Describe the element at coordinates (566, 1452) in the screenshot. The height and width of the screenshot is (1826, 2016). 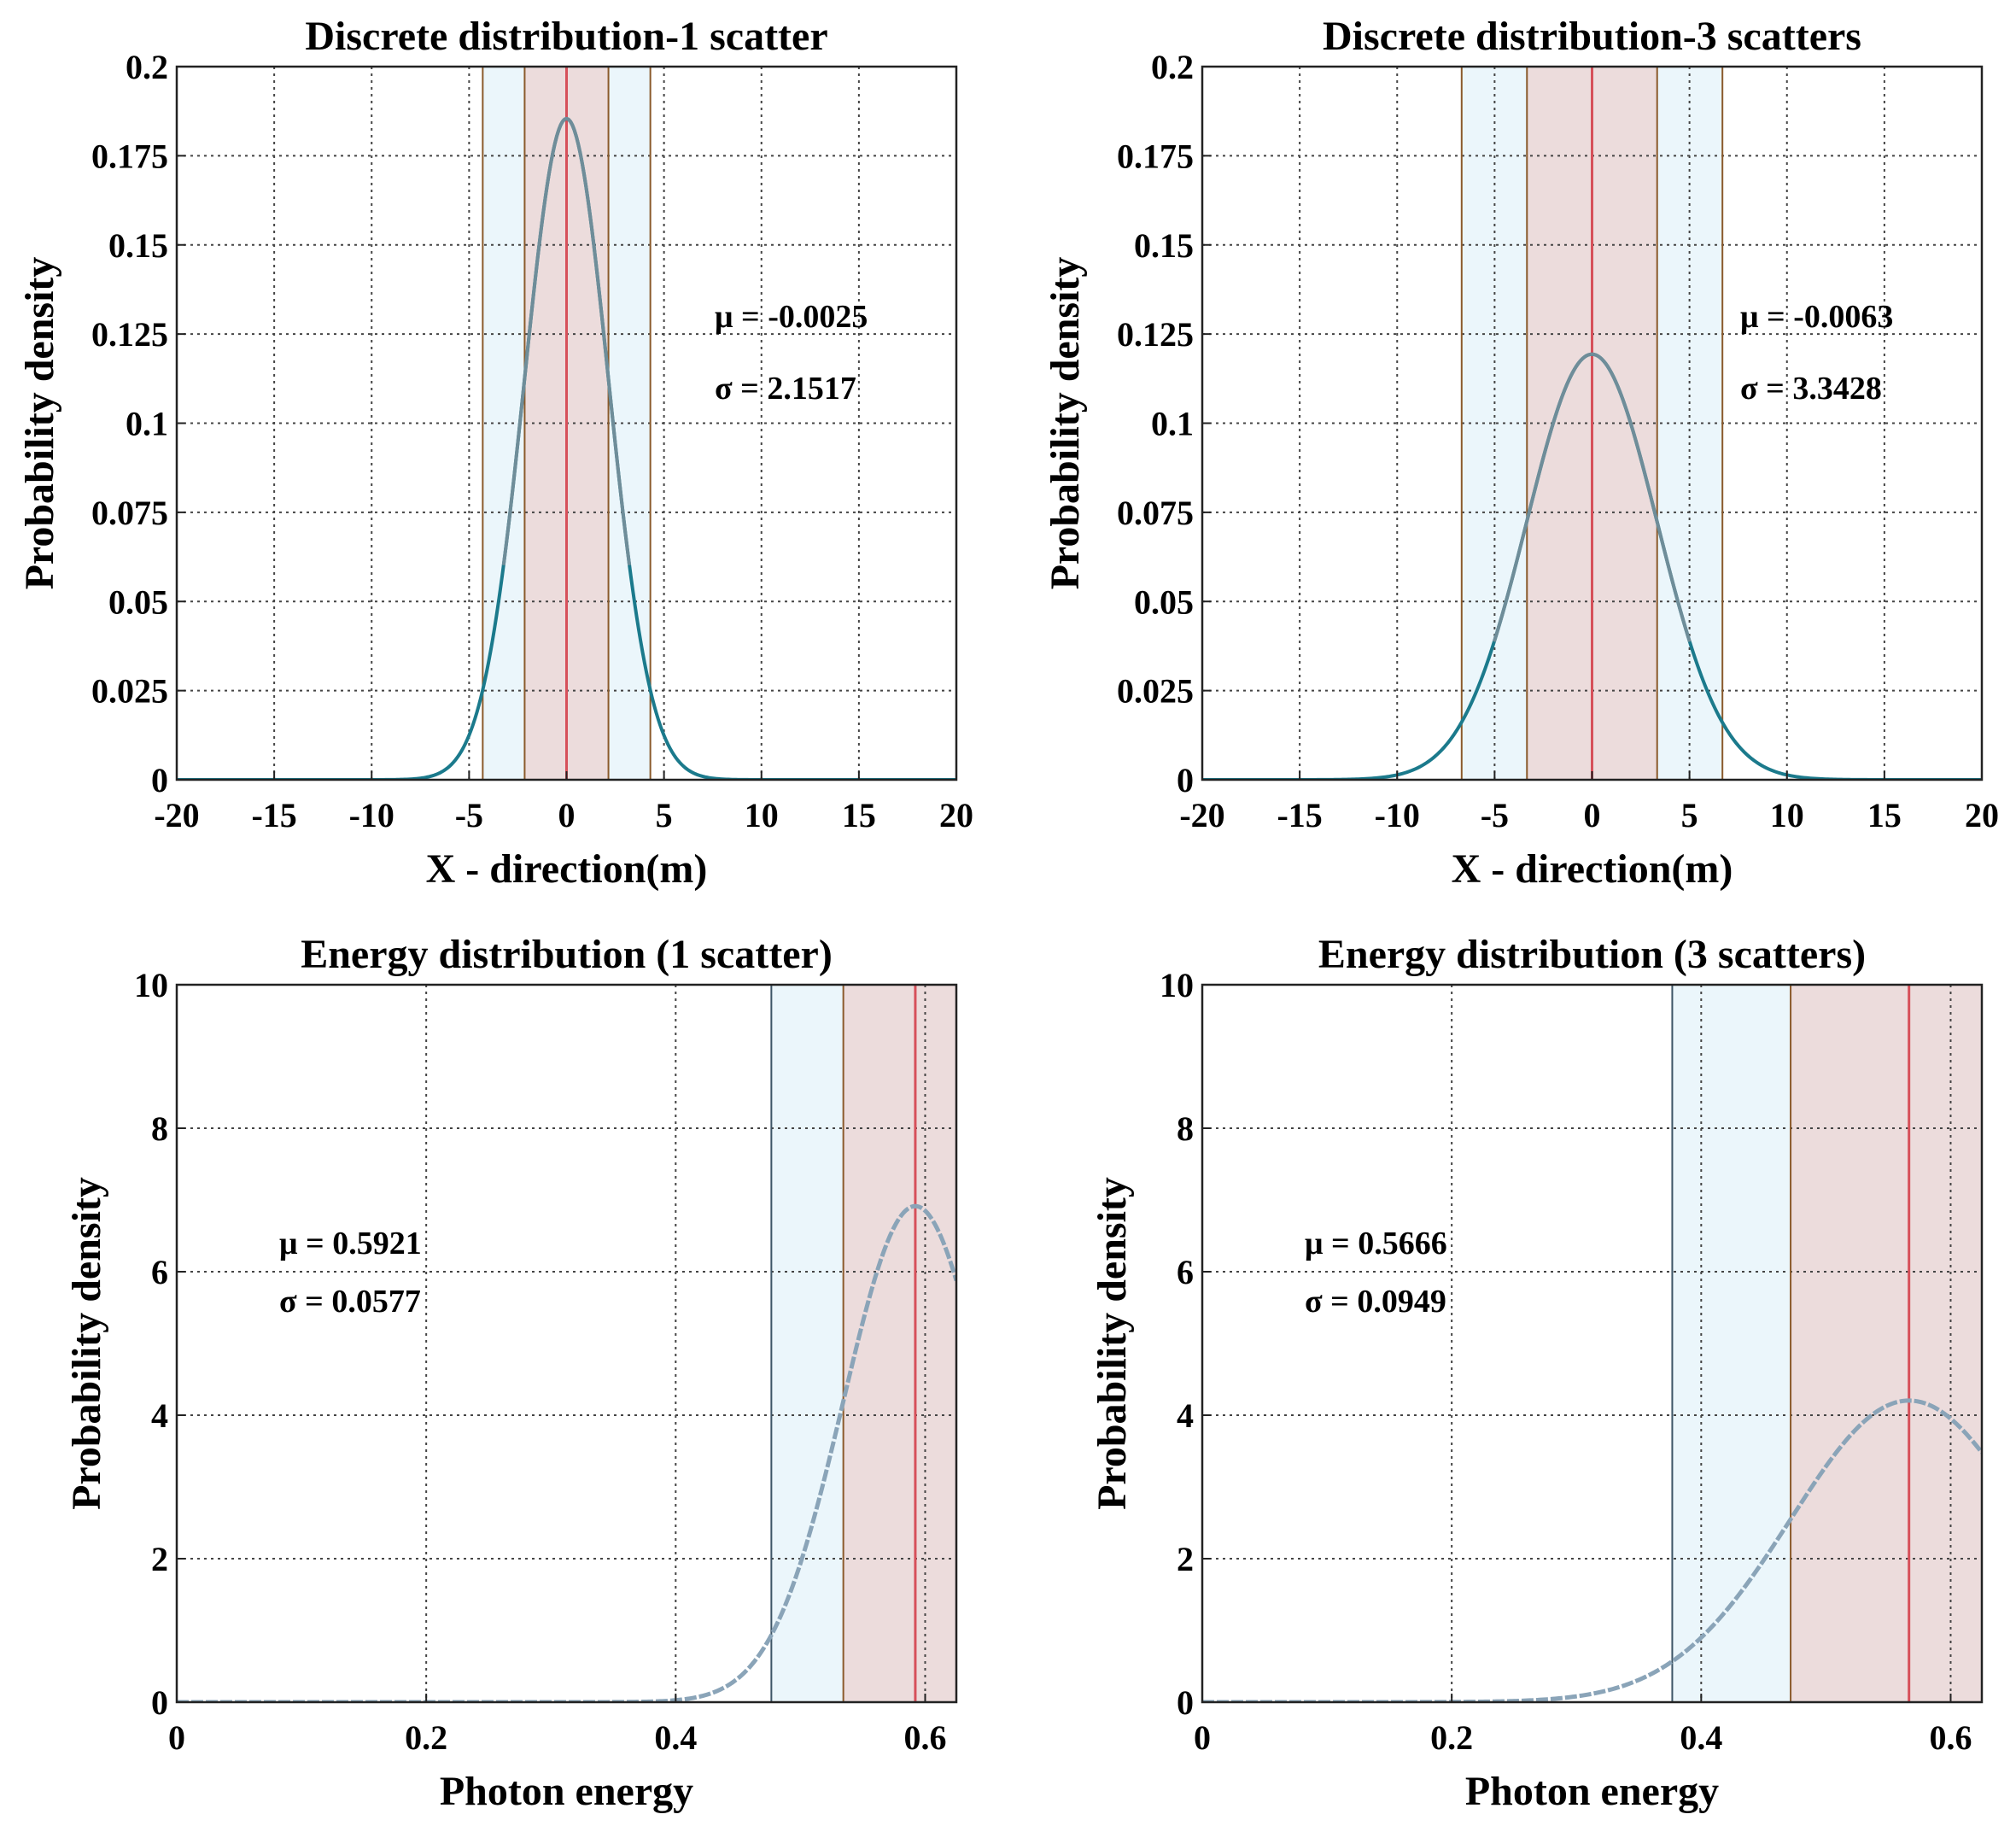
I see `density-curve` at that location.